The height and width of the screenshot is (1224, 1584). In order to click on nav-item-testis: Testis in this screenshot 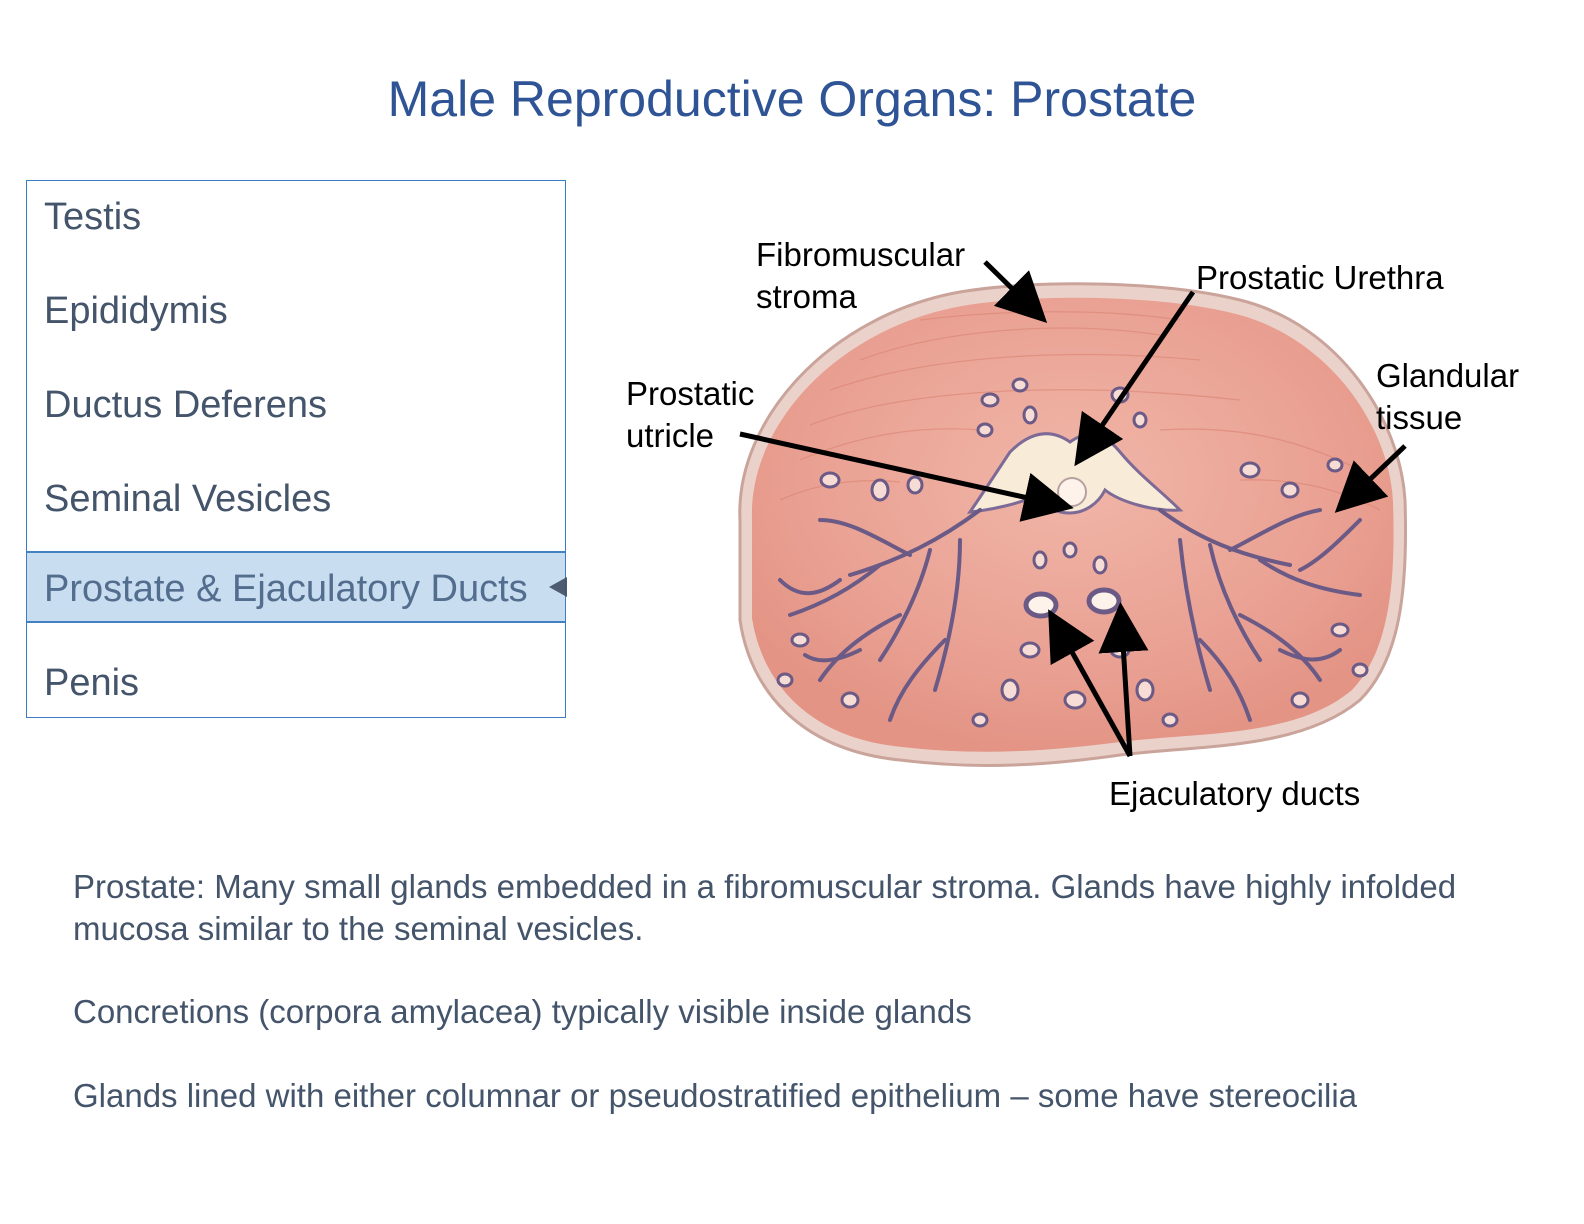, I will do `click(296, 217)`.